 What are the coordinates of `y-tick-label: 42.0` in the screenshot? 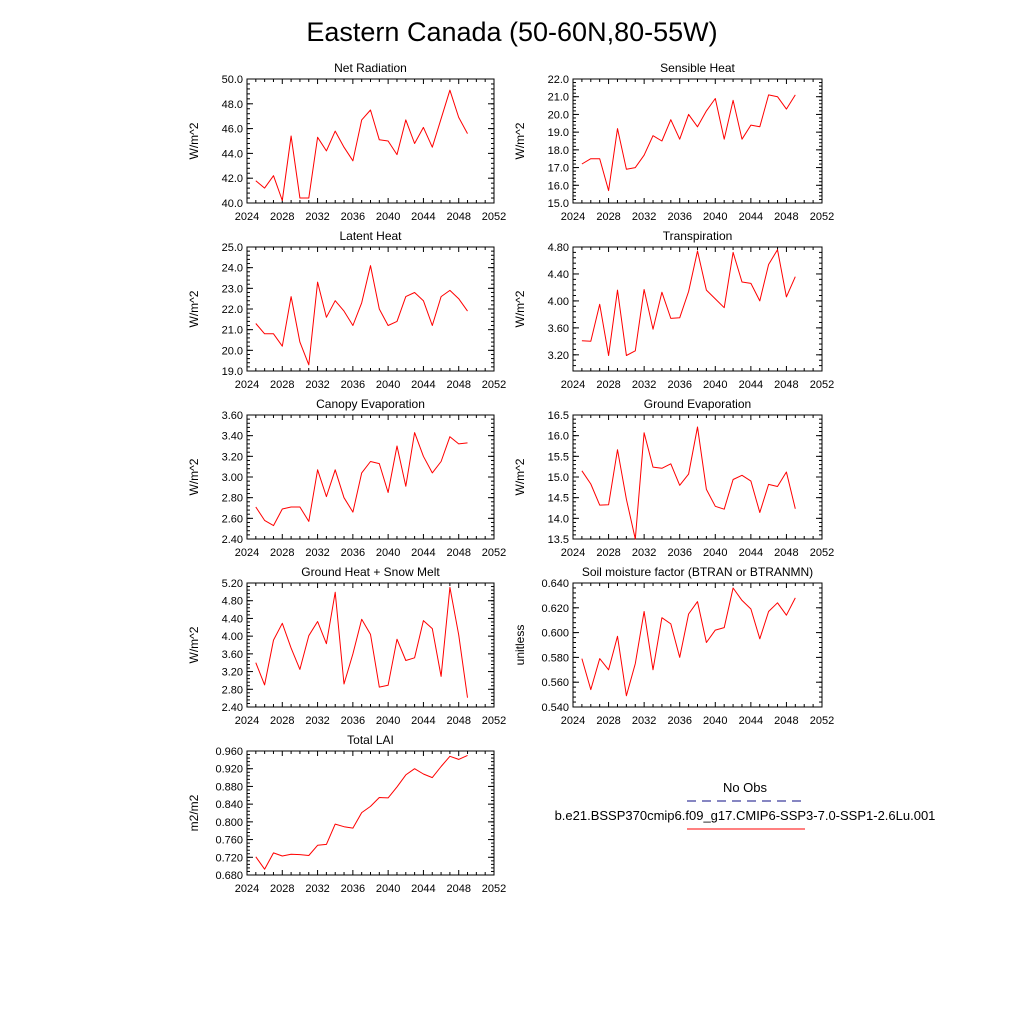 It's located at (232, 179).